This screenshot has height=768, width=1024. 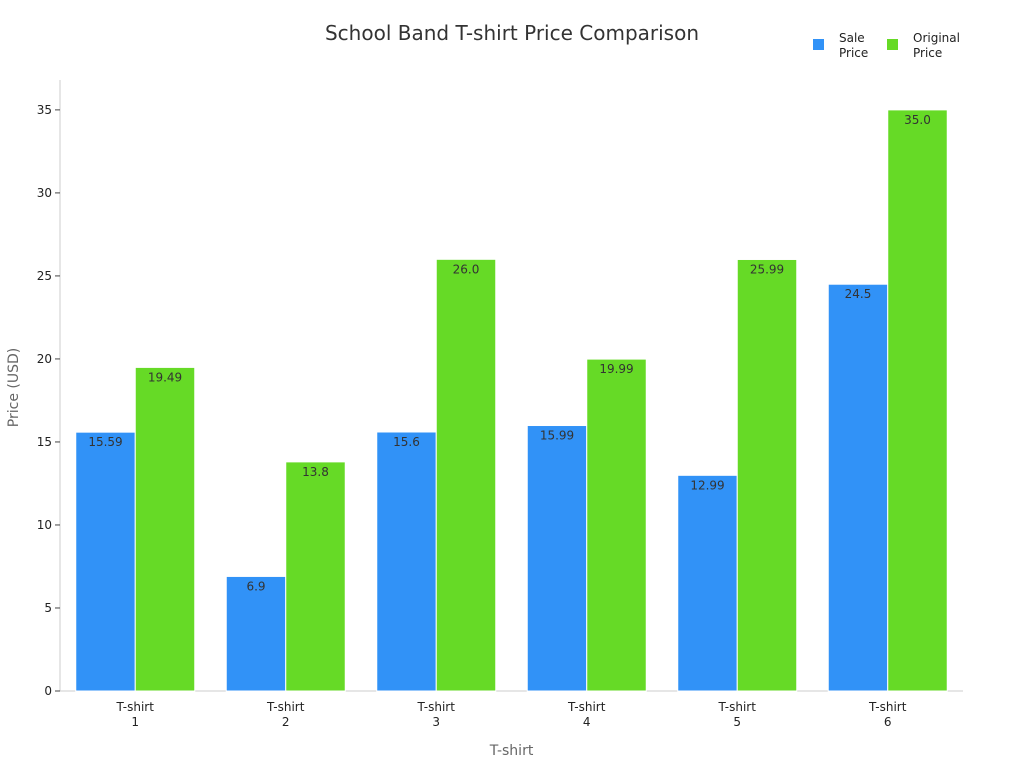 What do you see at coordinates (853, 45) in the screenshot?
I see `legend-label: Sale Price` at bounding box center [853, 45].